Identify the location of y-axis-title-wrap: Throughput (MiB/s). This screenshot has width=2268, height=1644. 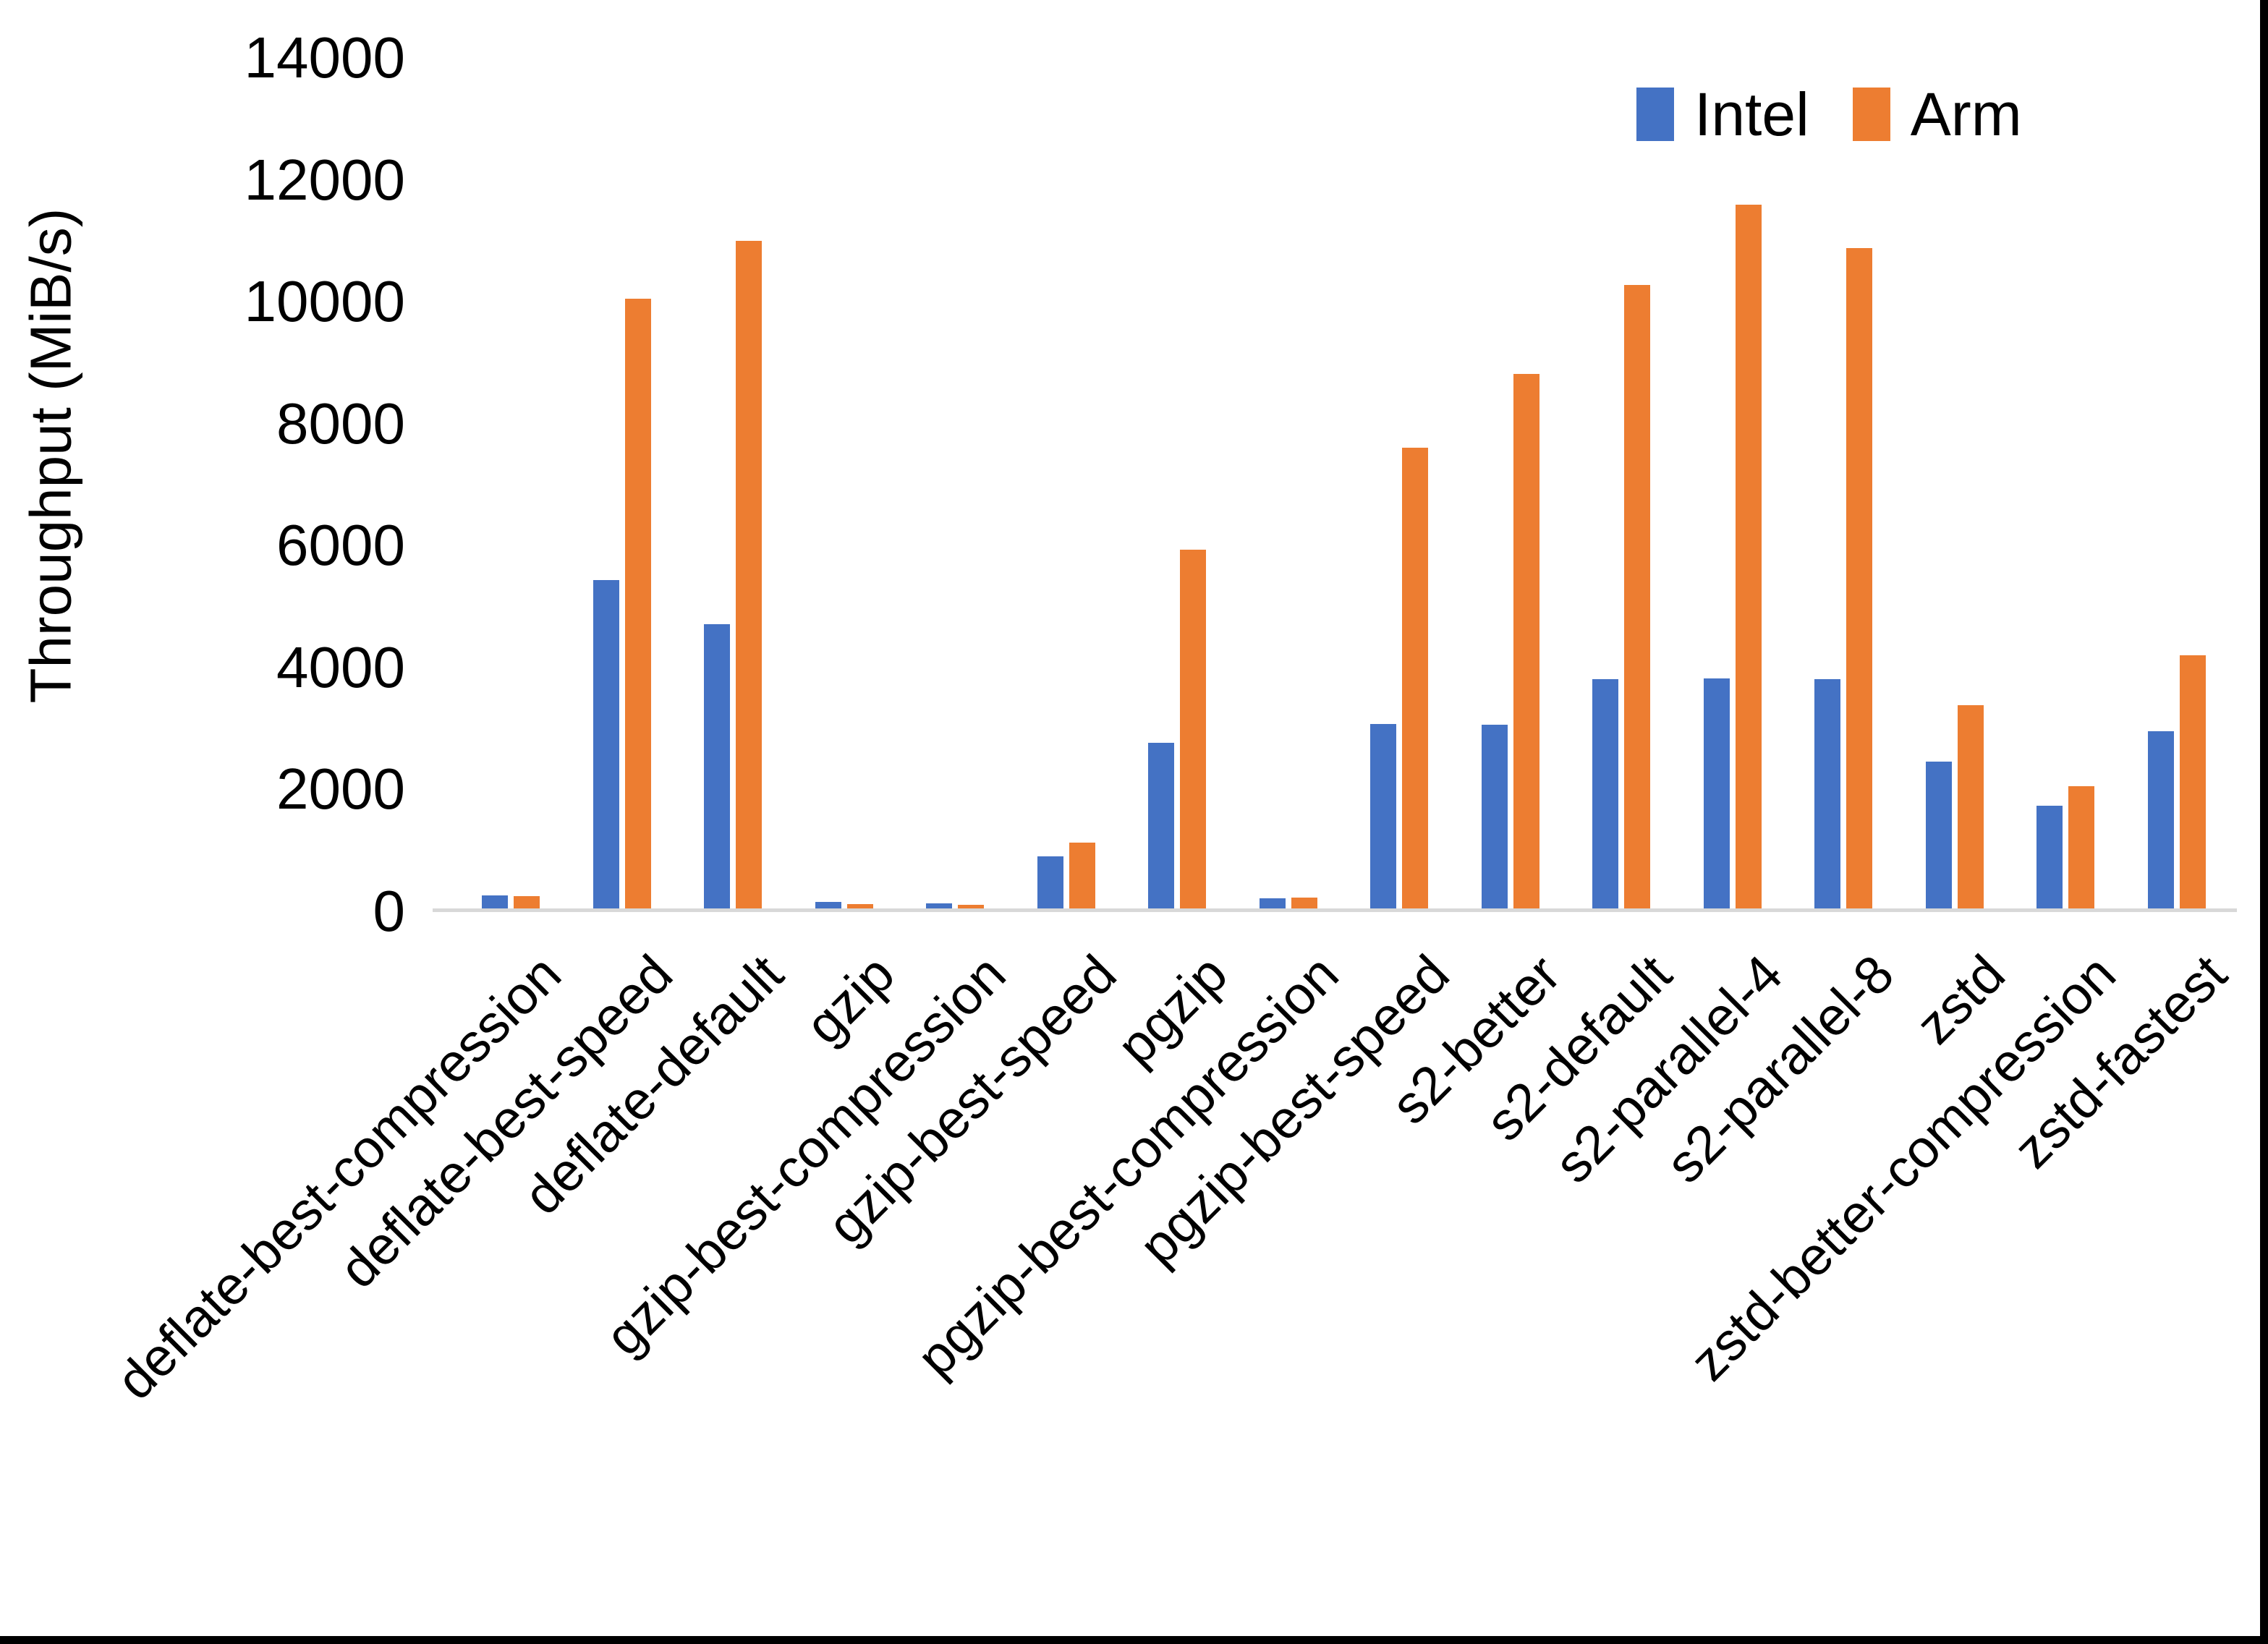
(54, 455).